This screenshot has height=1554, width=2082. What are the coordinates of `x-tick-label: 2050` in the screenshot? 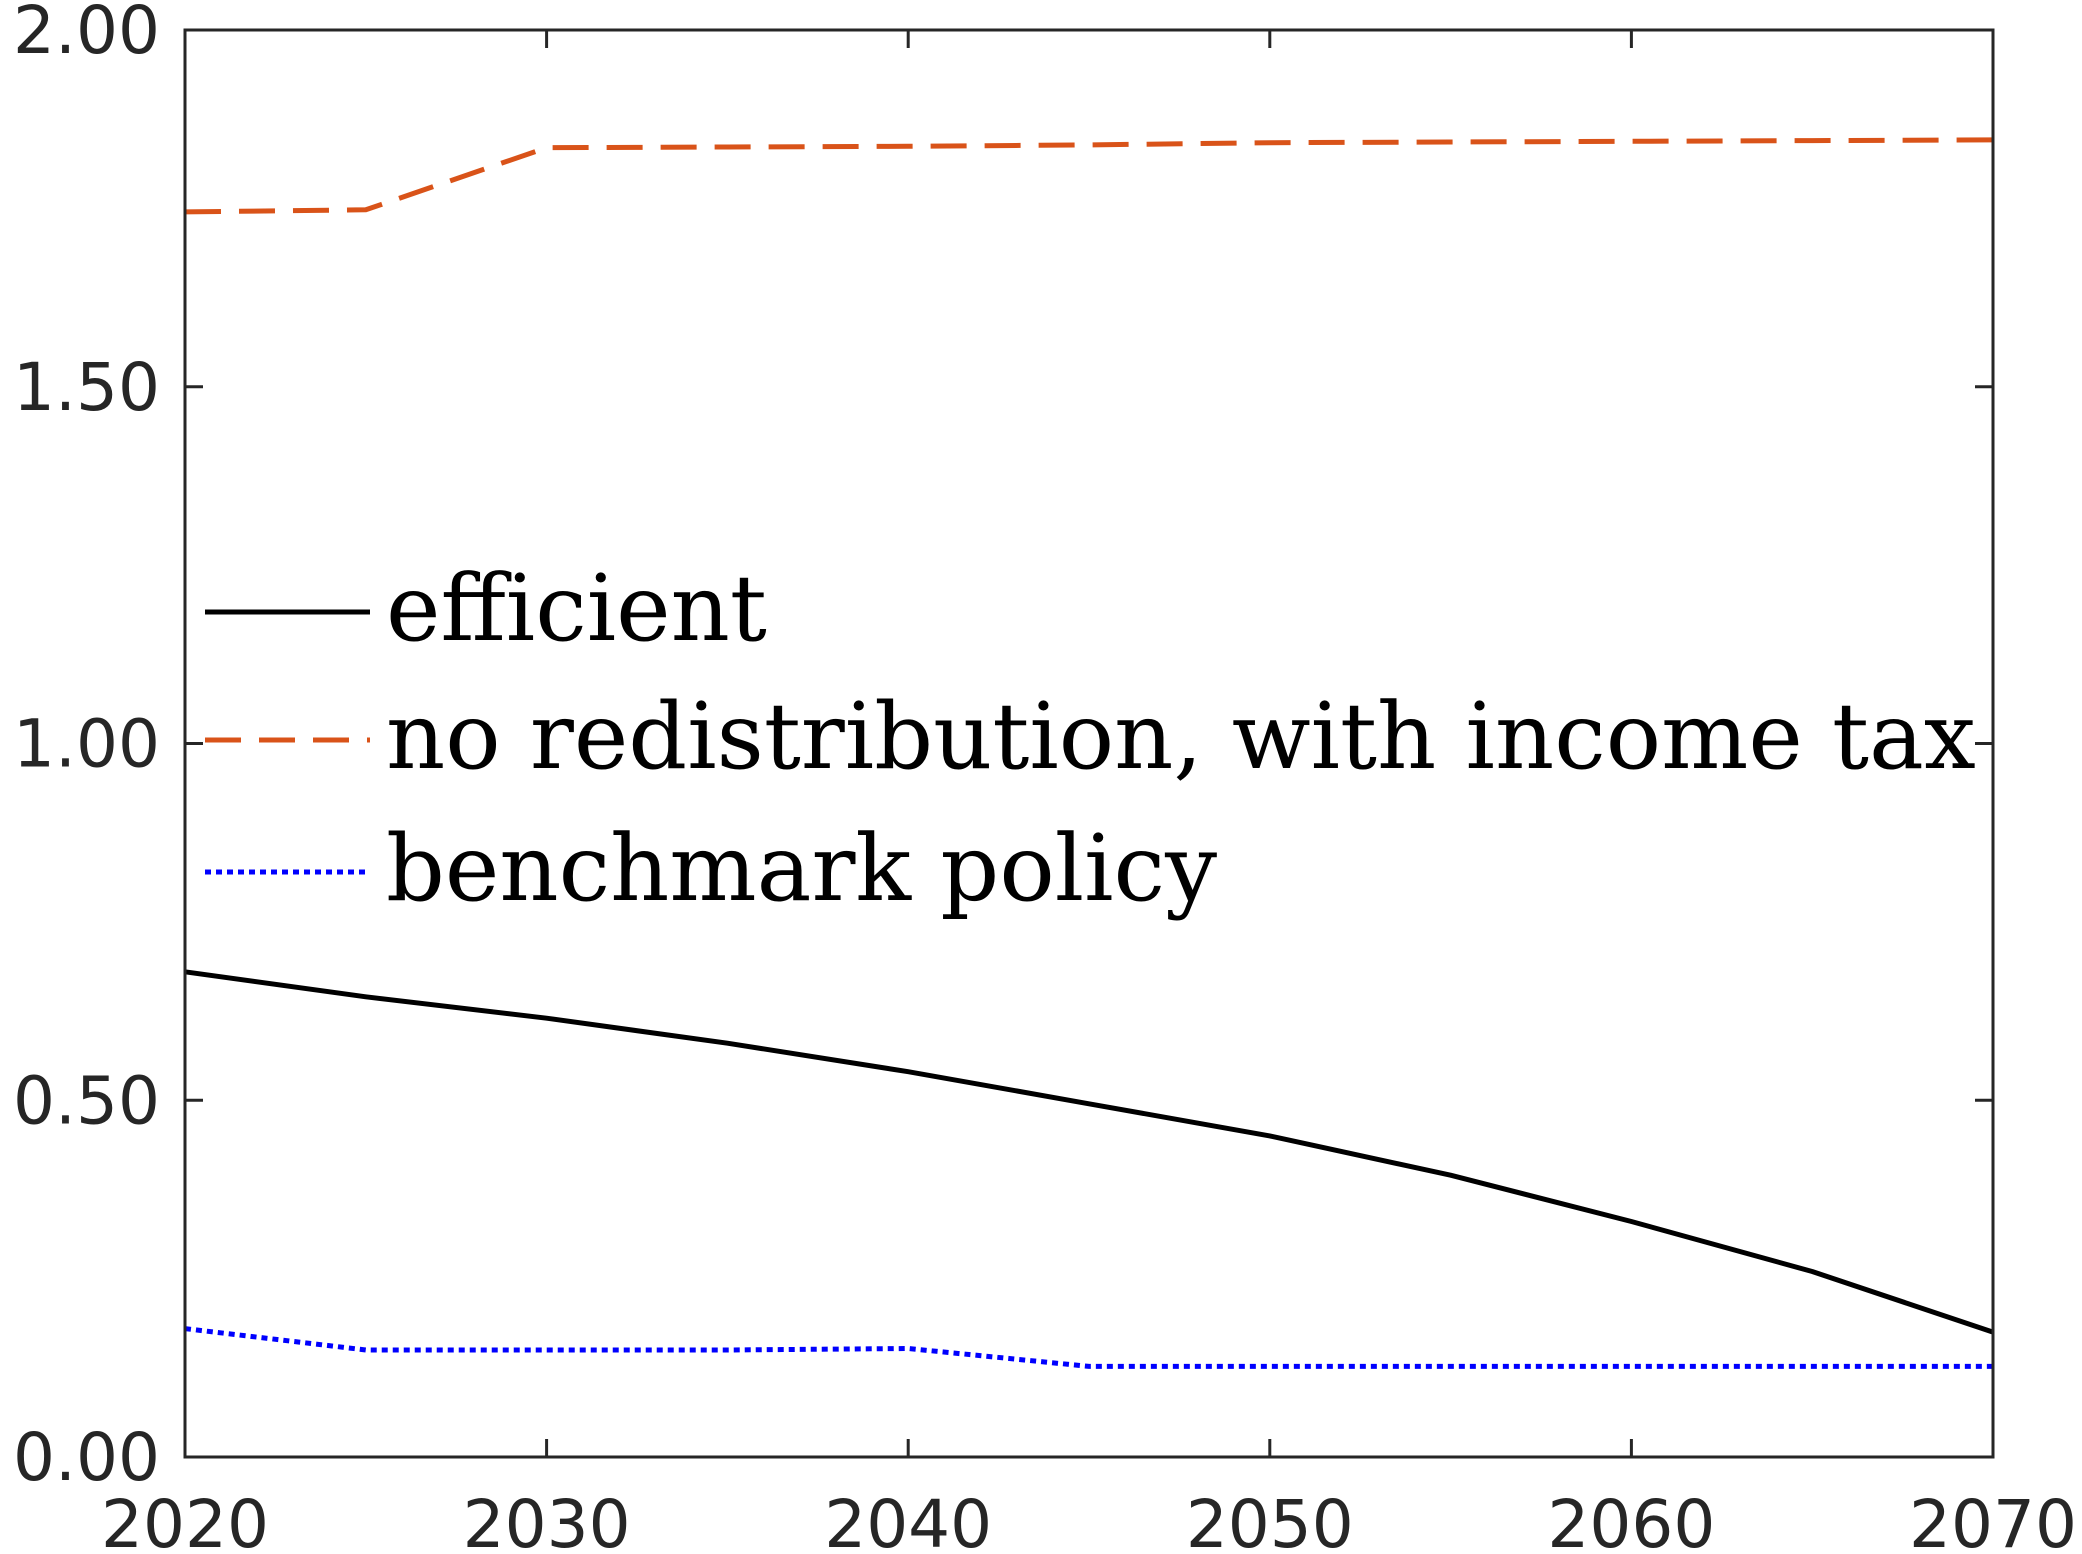 It's located at (1270, 1520).